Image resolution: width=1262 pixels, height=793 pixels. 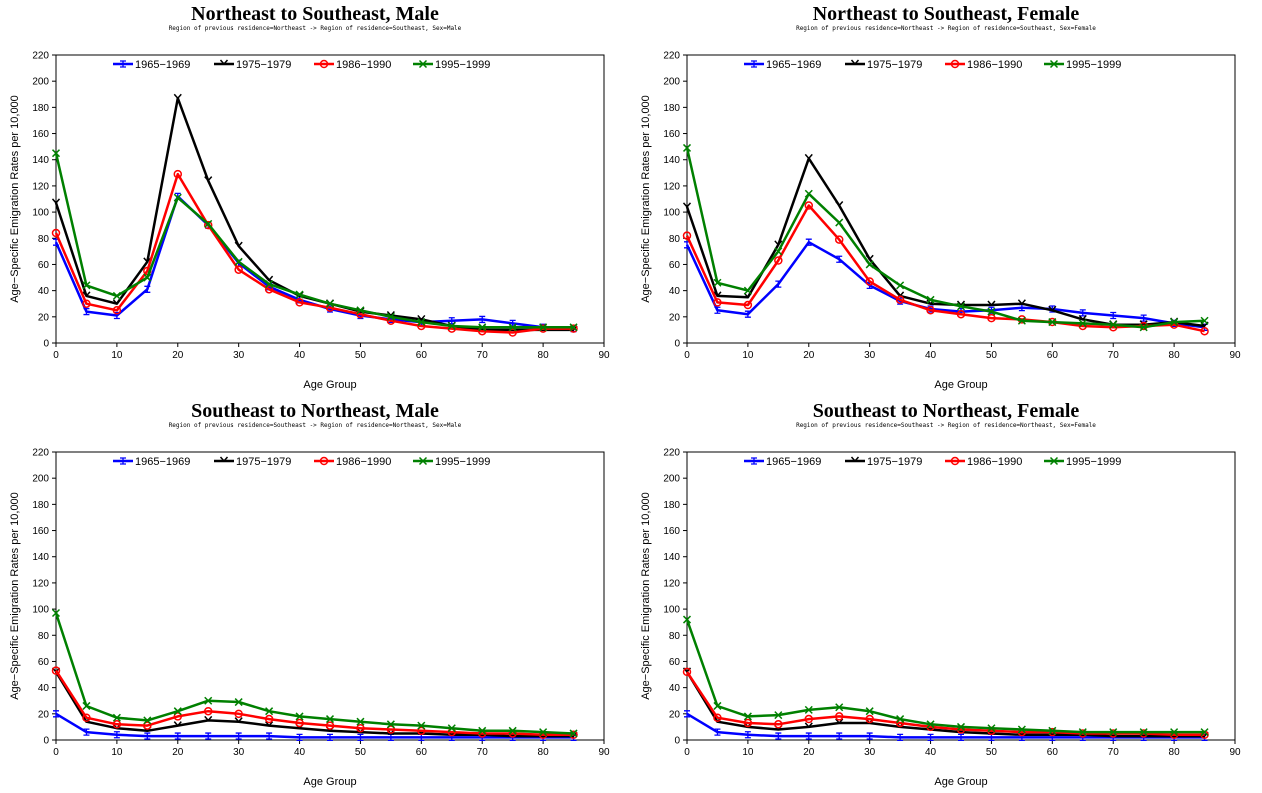 I want to click on y-tick-label: 60, so click(x=44, y=662).